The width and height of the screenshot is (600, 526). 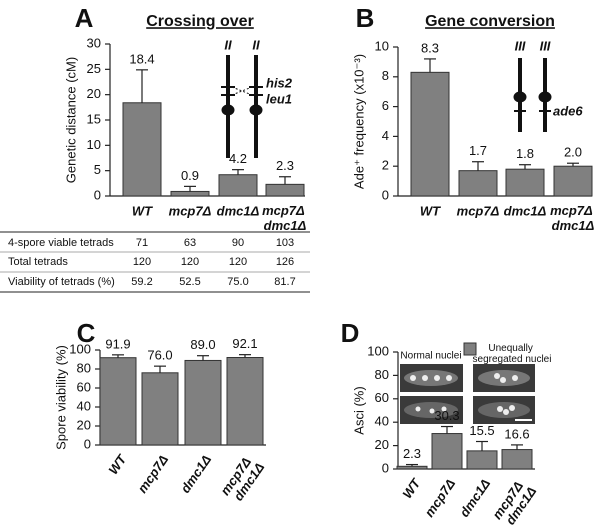 I want to click on y-tick-label: 15, so click(x=94, y=118).